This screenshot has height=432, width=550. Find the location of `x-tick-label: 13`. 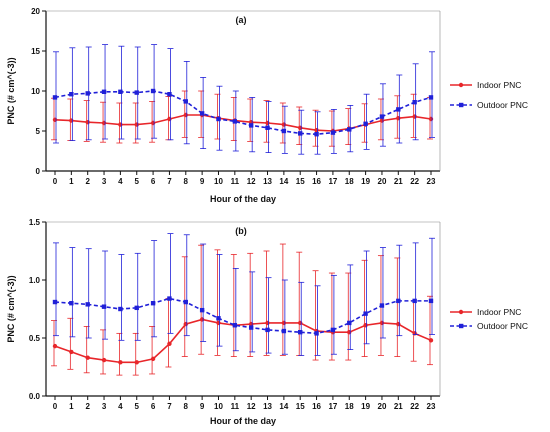

x-tick-label: 13 is located at coordinates (267, 181).